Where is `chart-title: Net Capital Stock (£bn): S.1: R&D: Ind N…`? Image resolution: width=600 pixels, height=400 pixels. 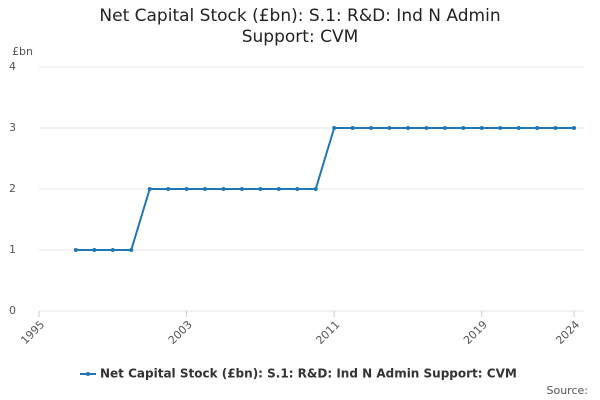
chart-title: Net Capital Stock (£bn): S.1: R&D: Ind N… is located at coordinates (300, 26).